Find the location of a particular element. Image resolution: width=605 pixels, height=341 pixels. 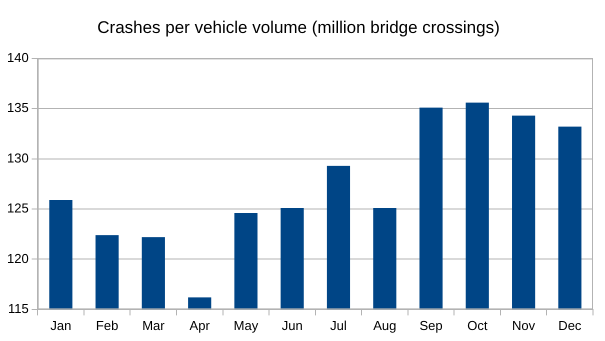

x-tick-label: May is located at coordinates (246, 325).